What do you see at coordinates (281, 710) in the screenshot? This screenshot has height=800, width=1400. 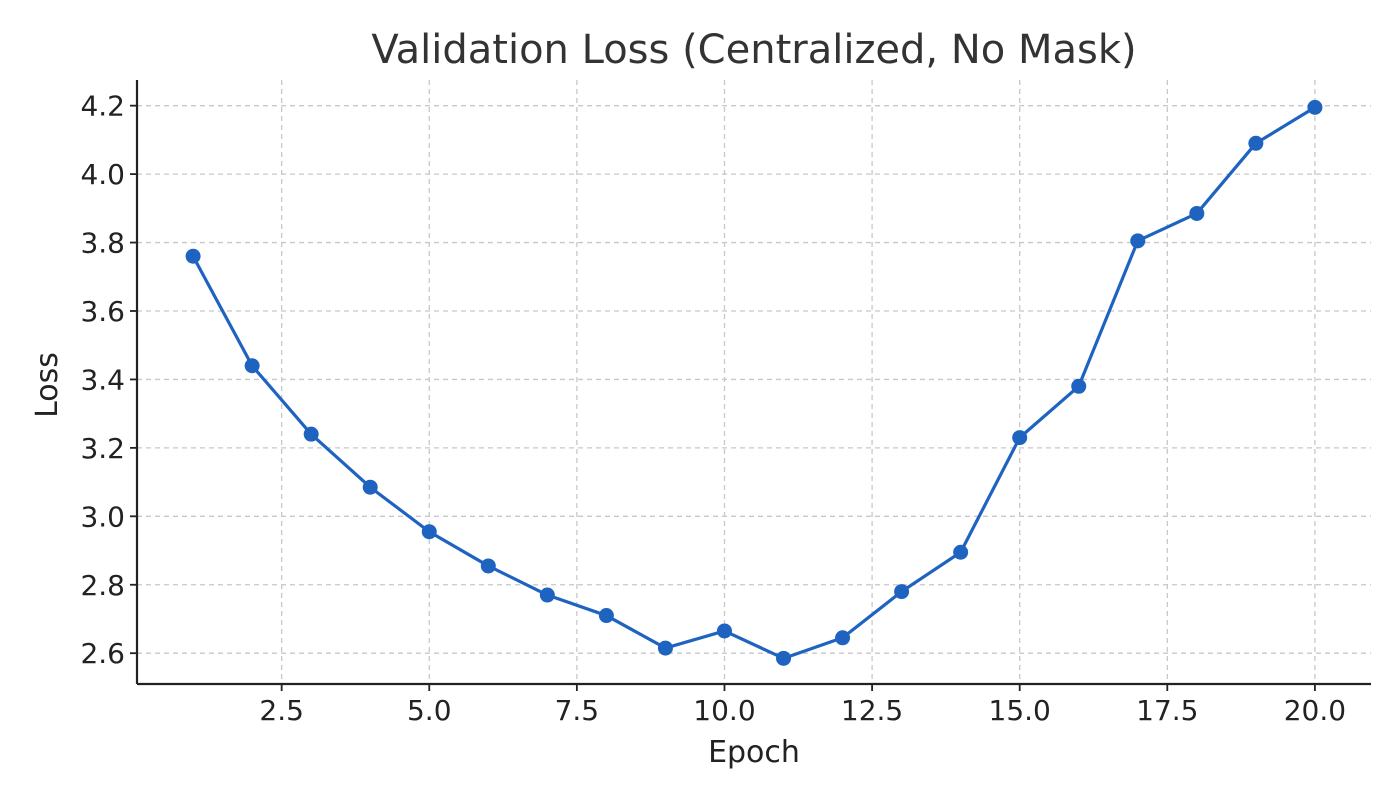 I see `x-tick-label: 2.5` at bounding box center [281, 710].